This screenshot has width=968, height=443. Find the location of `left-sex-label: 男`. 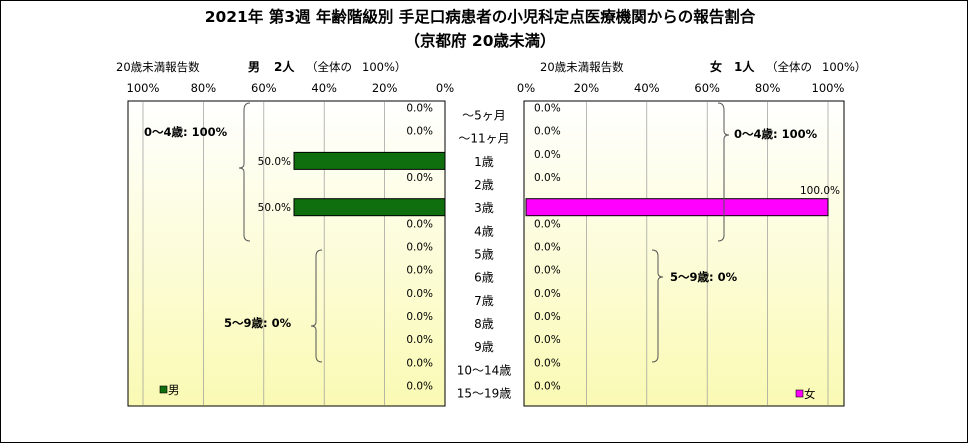

left-sex-label: 男 is located at coordinates (254, 67).